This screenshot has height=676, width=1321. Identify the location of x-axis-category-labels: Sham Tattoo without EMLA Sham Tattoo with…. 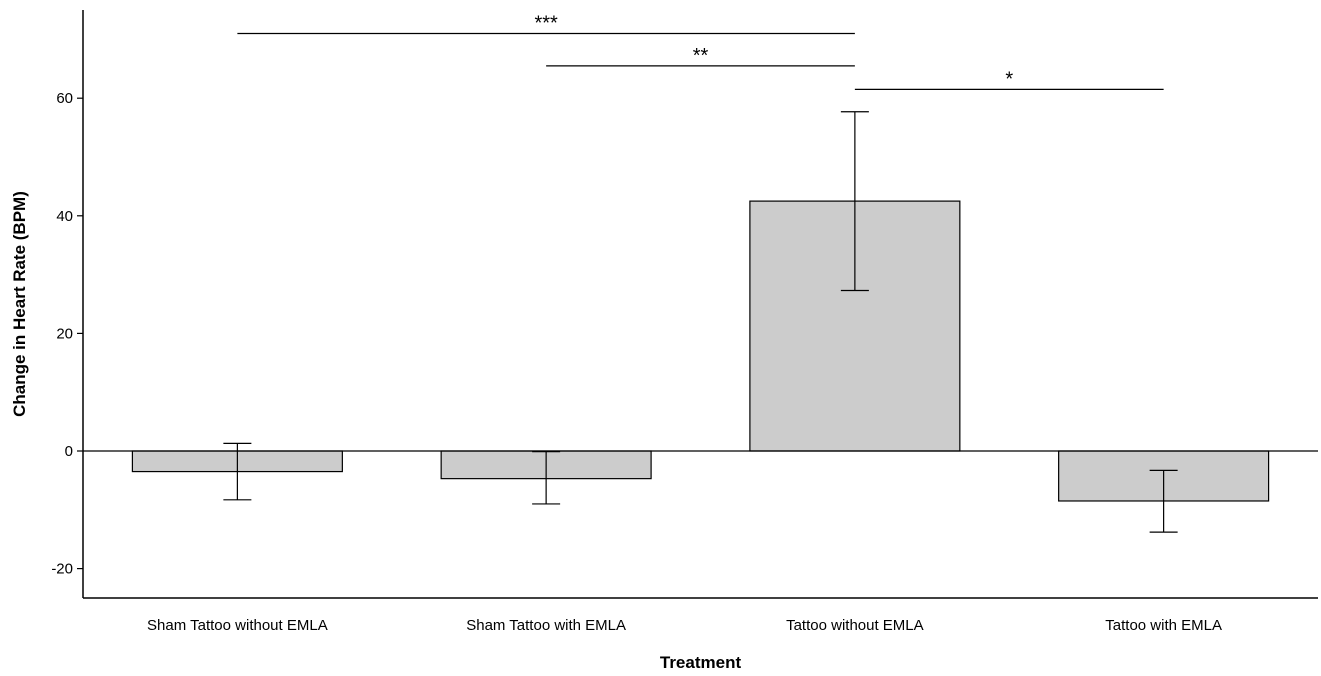
(684, 625).